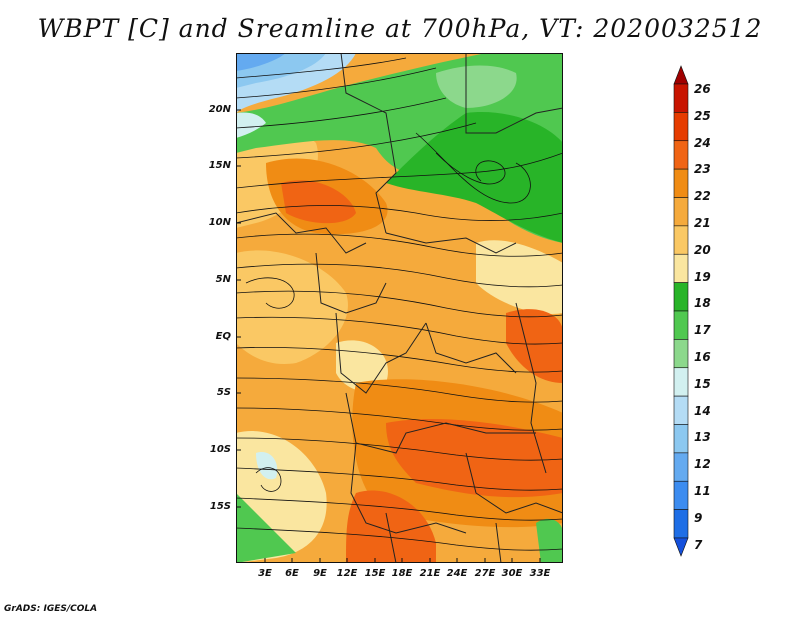  I want to click on lat-label-15n: 15N, so click(219, 165).